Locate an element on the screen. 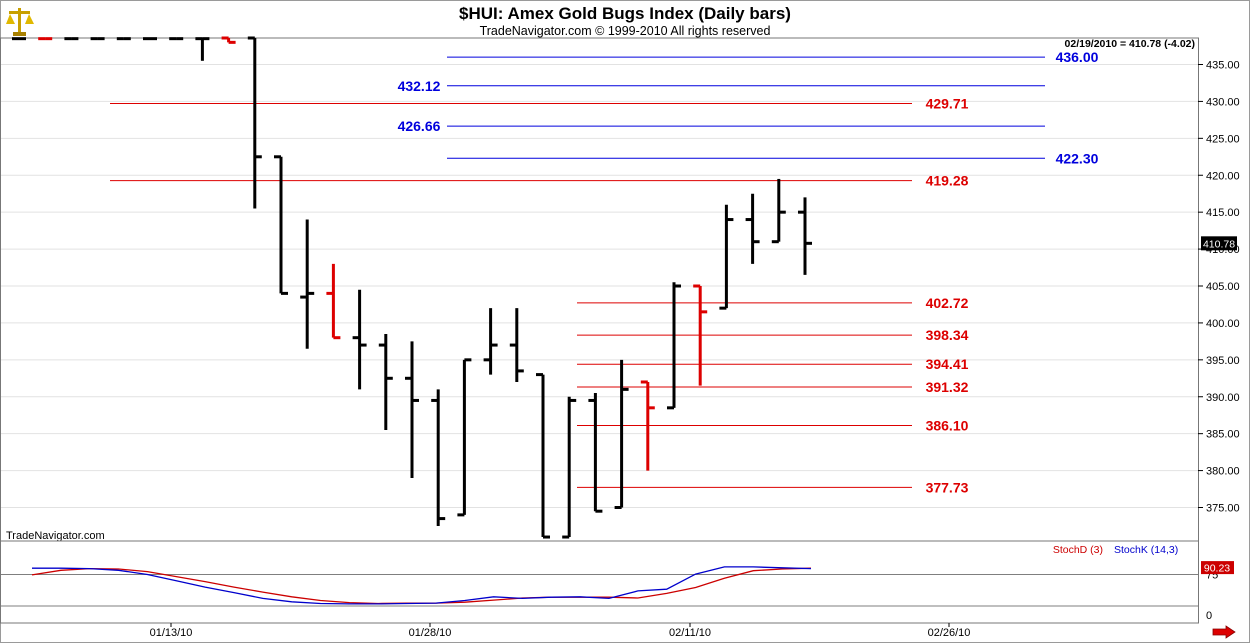  level-label: 386.10 is located at coordinates (947, 426).